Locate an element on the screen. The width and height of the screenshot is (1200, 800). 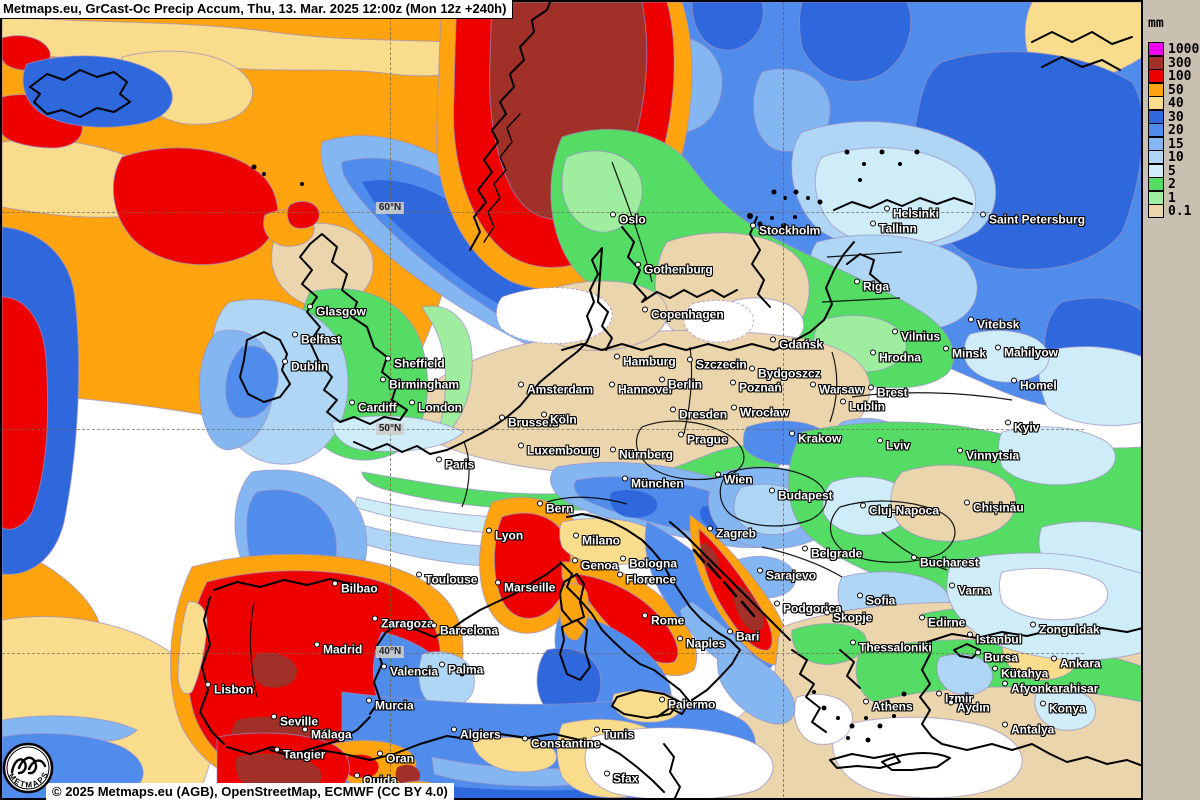
legend-entry: 5 is located at coordinates (1171, 171).